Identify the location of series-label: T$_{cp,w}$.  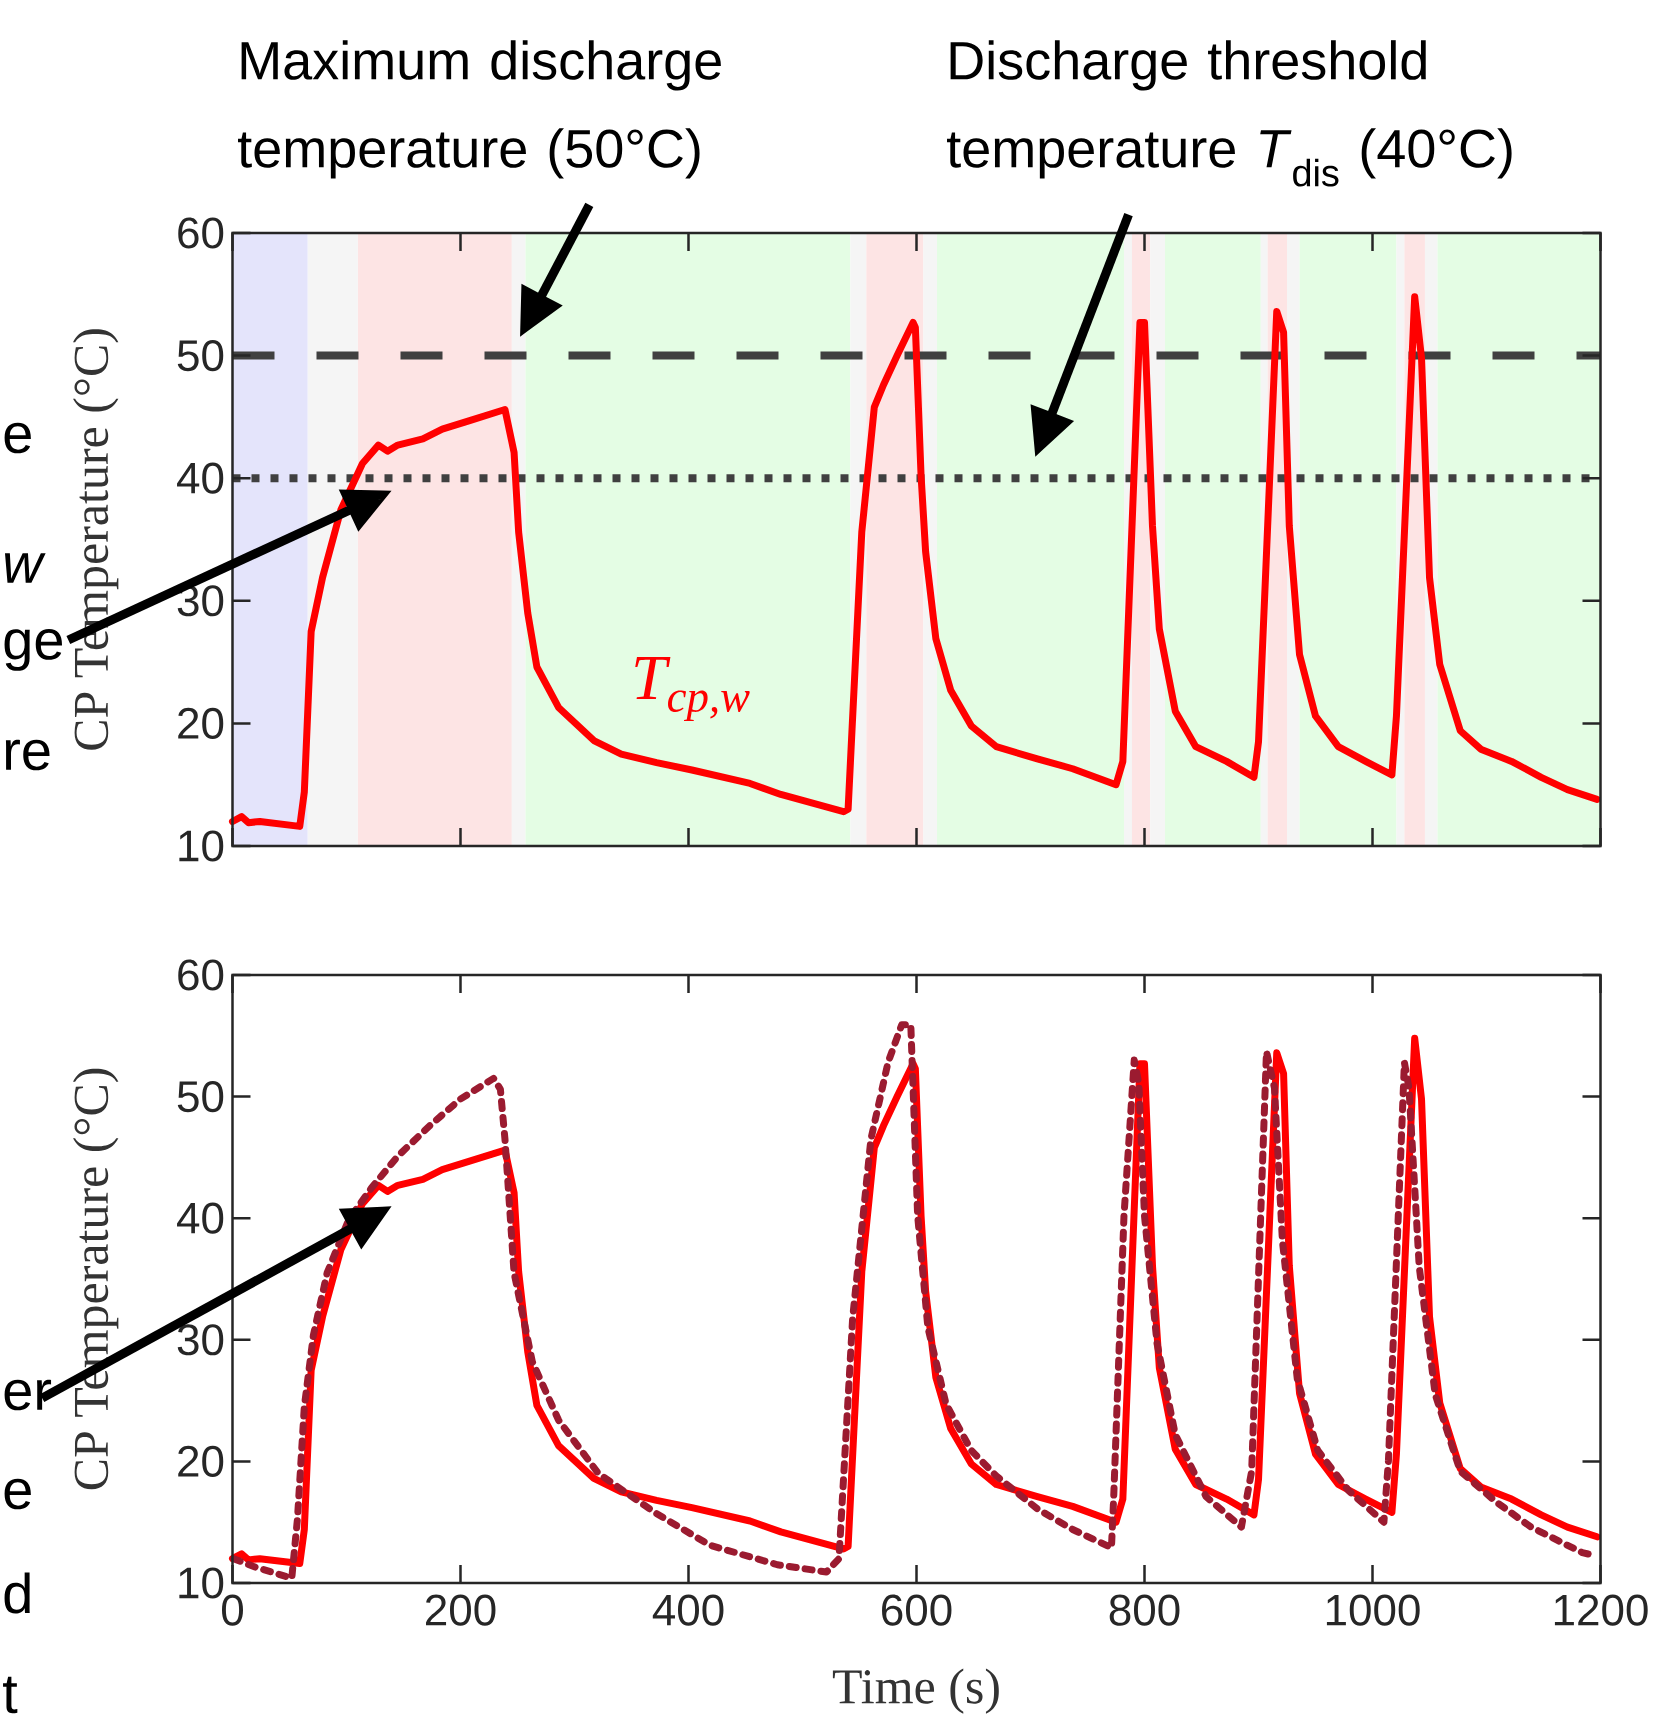
(692, 689).